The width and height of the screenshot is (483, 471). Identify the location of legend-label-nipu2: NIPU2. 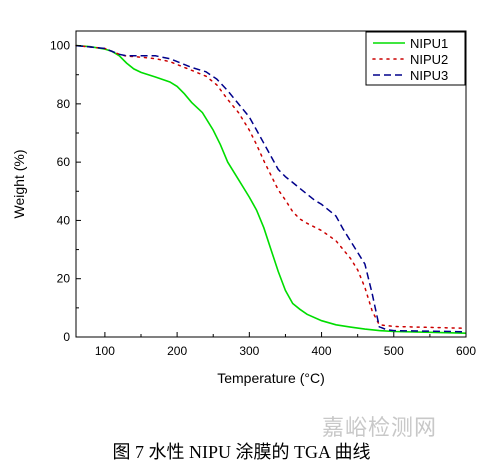
(429, 59).